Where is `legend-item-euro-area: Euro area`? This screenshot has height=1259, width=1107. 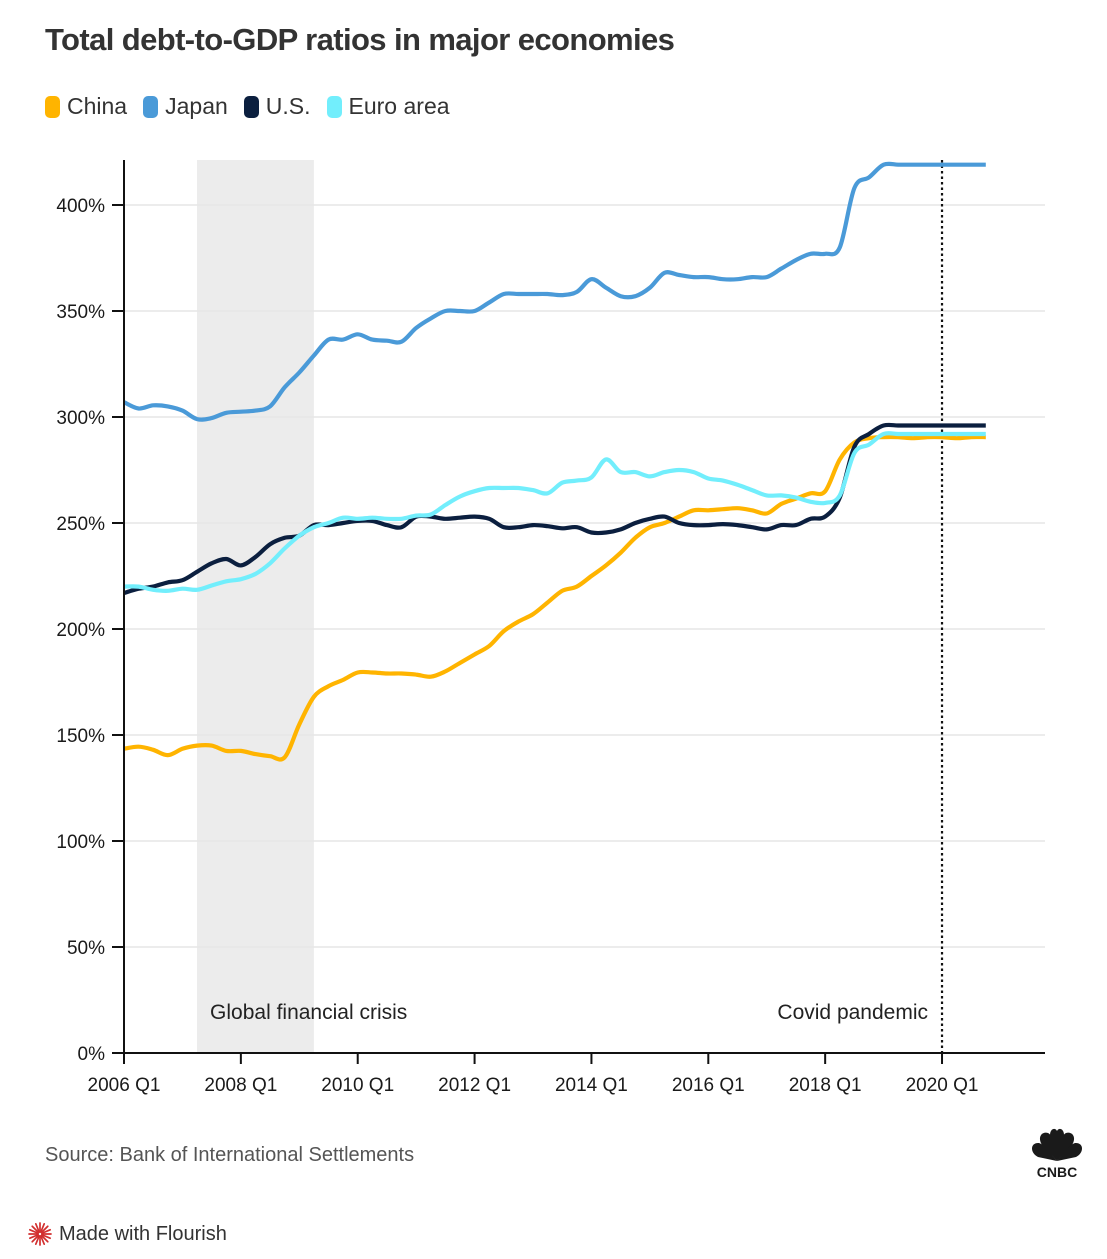 legend-item-euro-area: Euro area is located at coordinates (388, 106).